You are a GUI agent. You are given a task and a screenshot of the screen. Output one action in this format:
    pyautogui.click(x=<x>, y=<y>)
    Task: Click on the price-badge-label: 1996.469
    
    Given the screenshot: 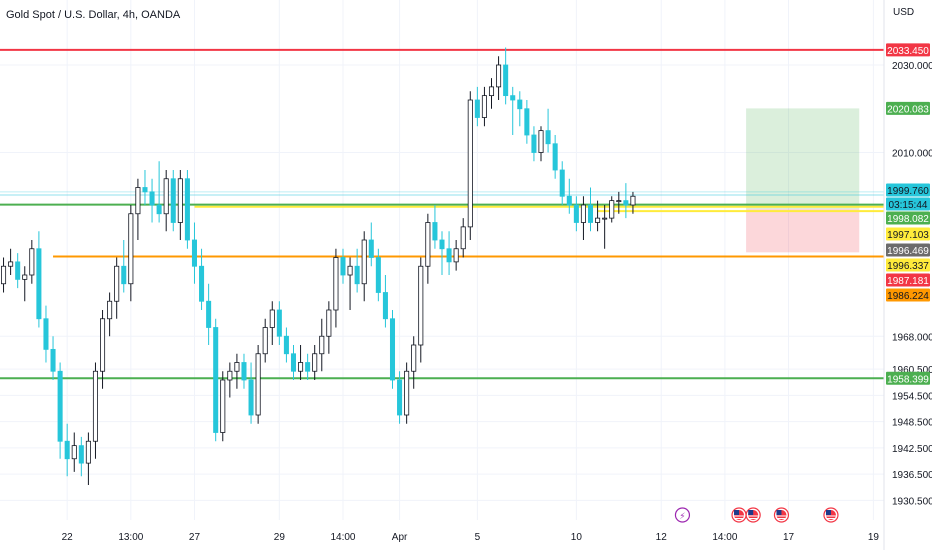 What is the action you would take?
    pyautogui.click(x=908, y=251)
    